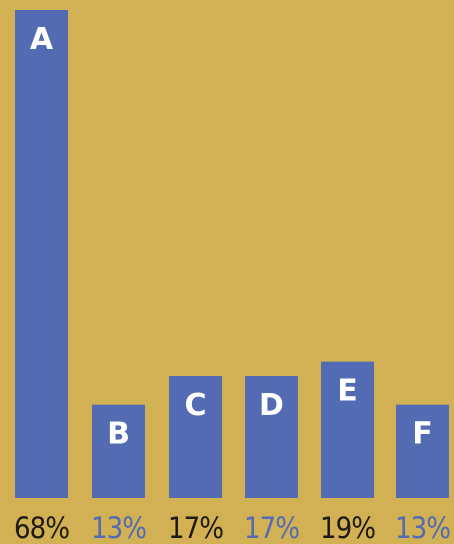 The image size is (454, 544). Describe the element at coordinates (347, 391) in the screenshot. I see `bar-letter-e: E` at that location.